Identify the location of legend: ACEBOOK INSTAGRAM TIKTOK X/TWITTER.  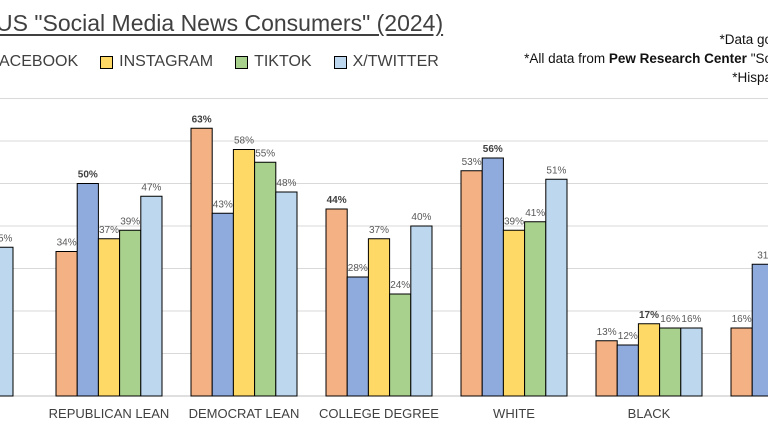
(230, 62).